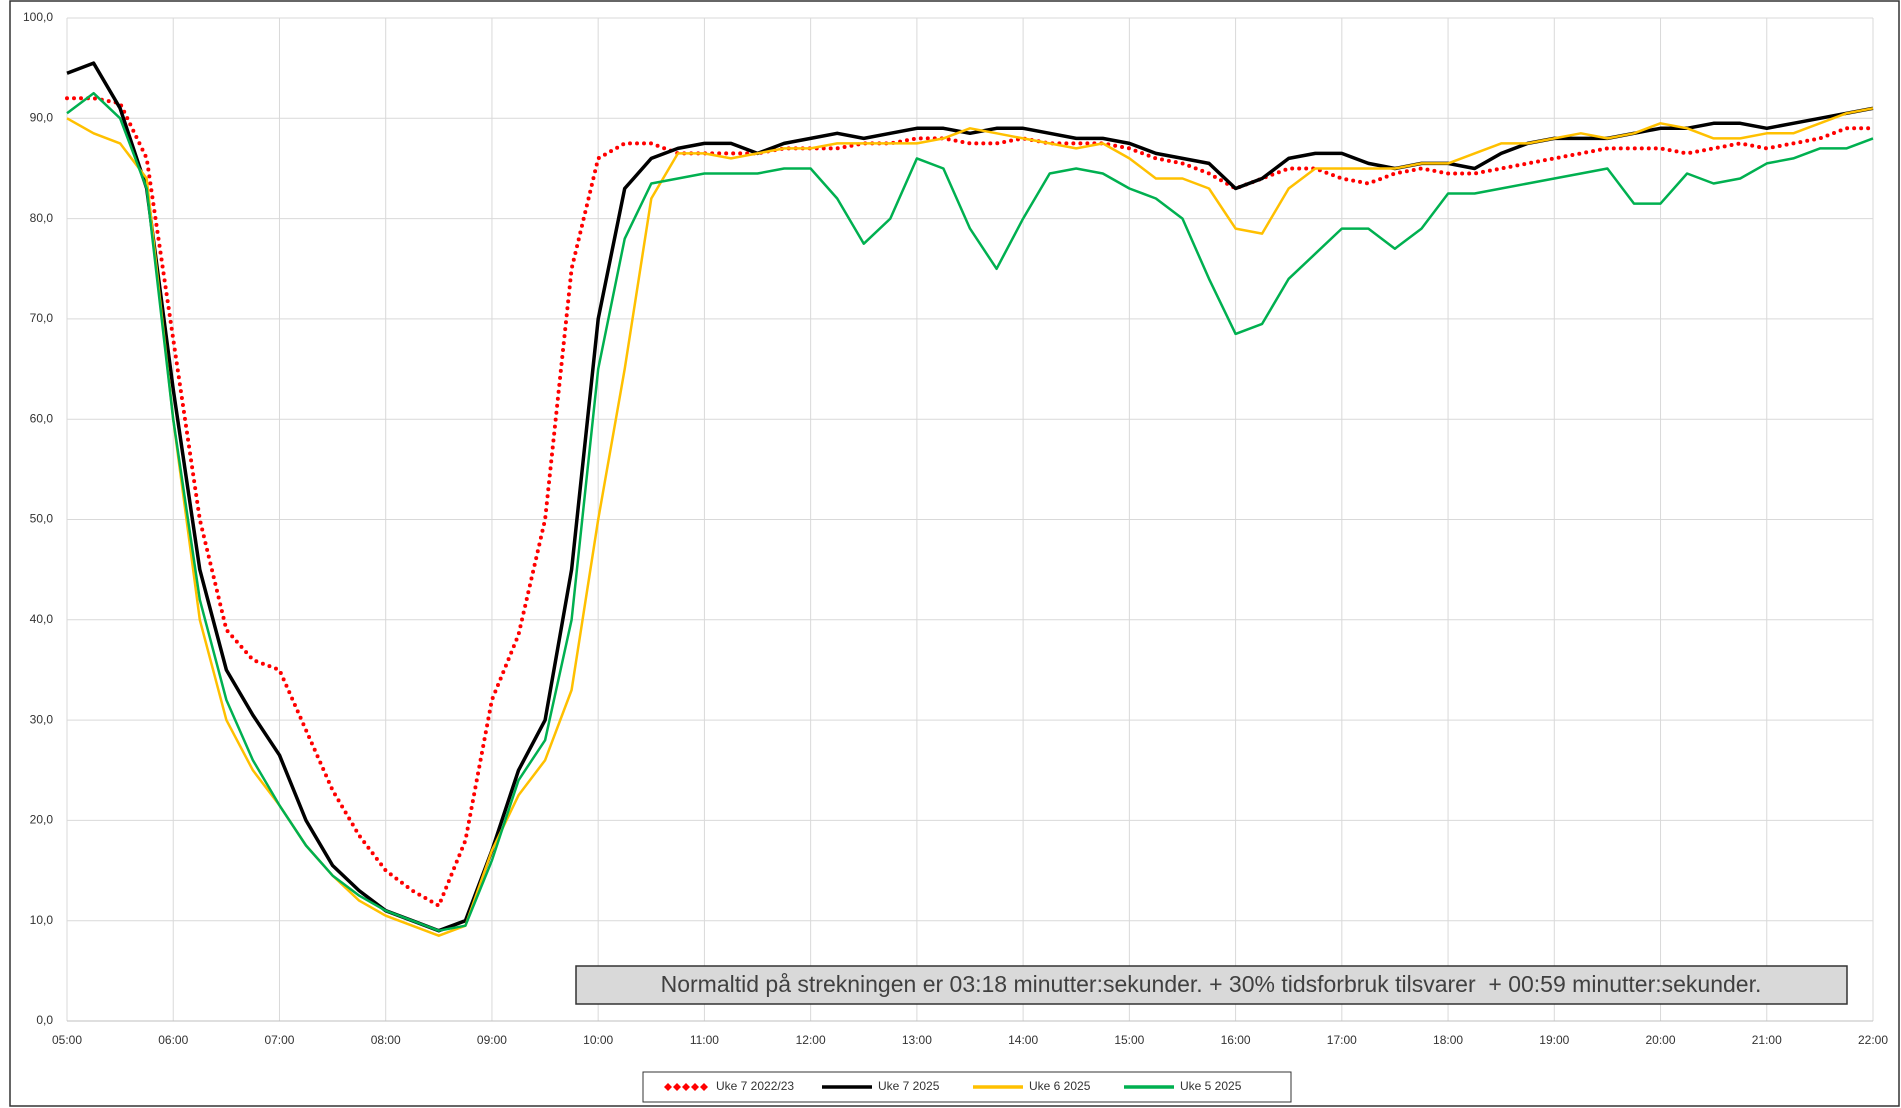 Image resolution: width=1901 pixels, height=1108 pixels. Describe the element at coordinates (1211, 1086) in the screenshot. I see `legend-label: Uke 5 2025` at that location.